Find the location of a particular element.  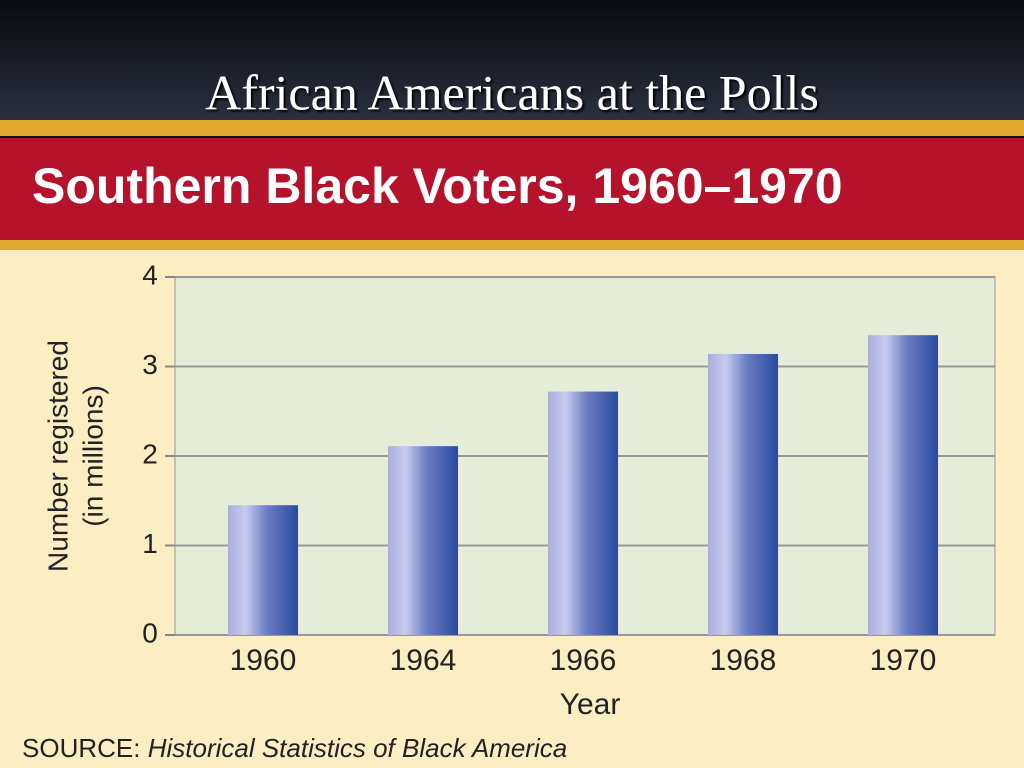

slide-title: African Americans at the Polls is located at coordinates (512, 92).